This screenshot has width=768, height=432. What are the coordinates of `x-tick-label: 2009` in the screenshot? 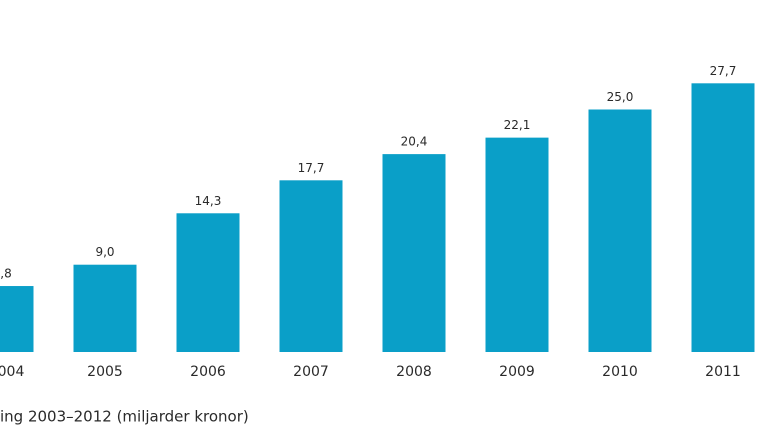 It's located at (517, 372).